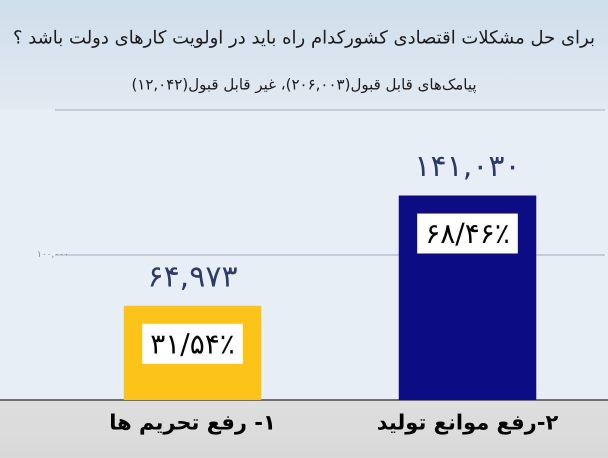 The image size is (608, 458). I want to click on data-label: ۶۴,۹۷۳, so click(192, 276).